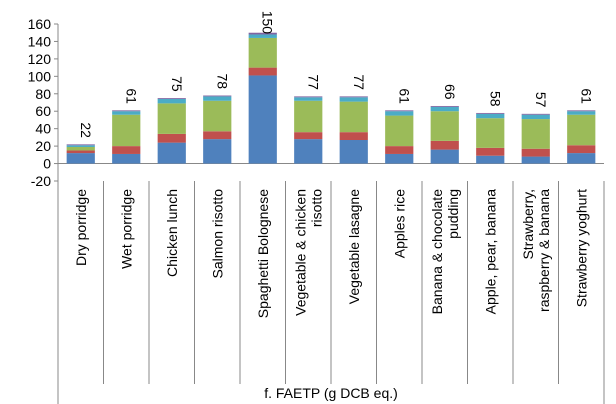 Image resolution: width=616 pixels, height=404 pixels. I want to click on category-label-line: Banana & chocolate, so click(437, 252).